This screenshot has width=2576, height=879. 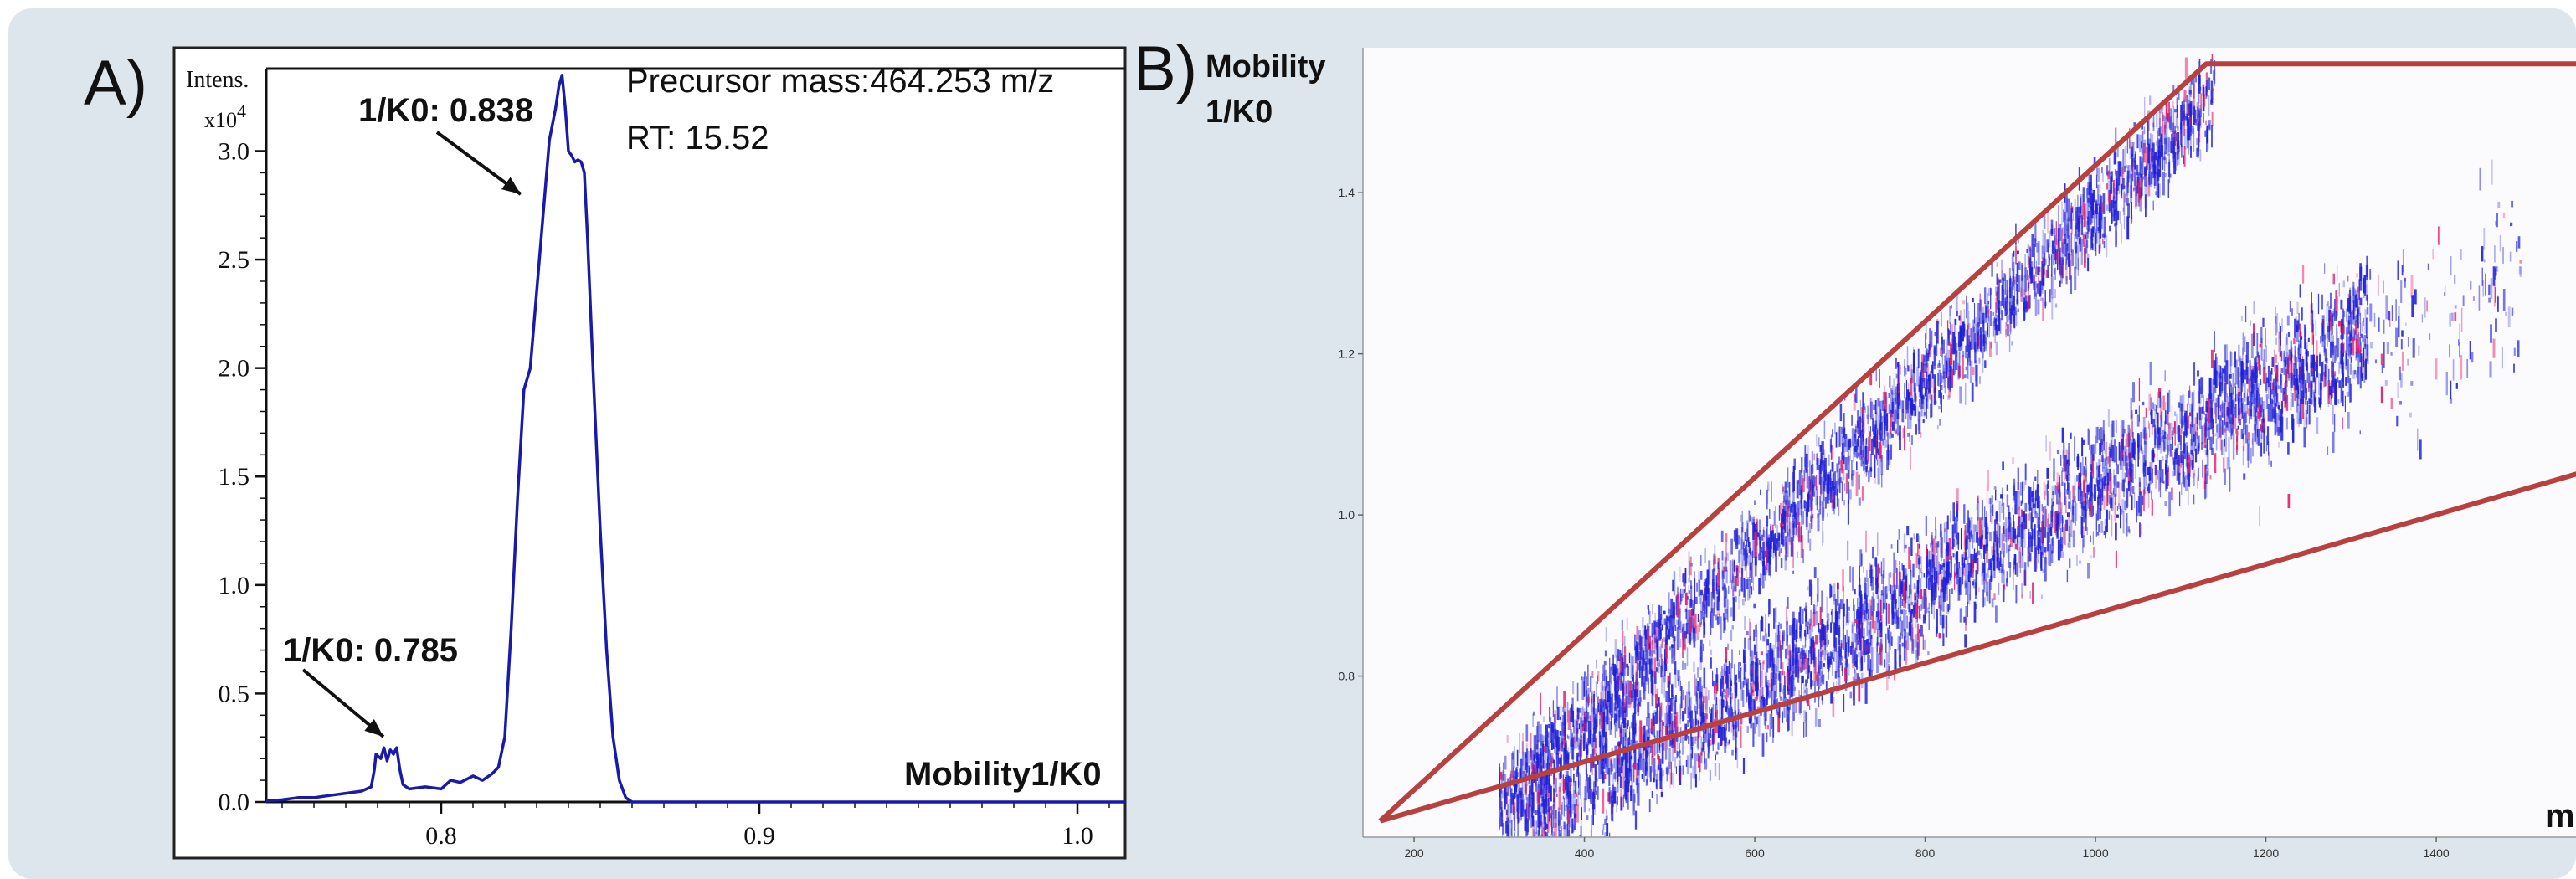 What do you see at coordinates (234, 803) in the screenshot?
I see `panel-a-y-tick-label: 0.0` at bounding box center [234, 803].